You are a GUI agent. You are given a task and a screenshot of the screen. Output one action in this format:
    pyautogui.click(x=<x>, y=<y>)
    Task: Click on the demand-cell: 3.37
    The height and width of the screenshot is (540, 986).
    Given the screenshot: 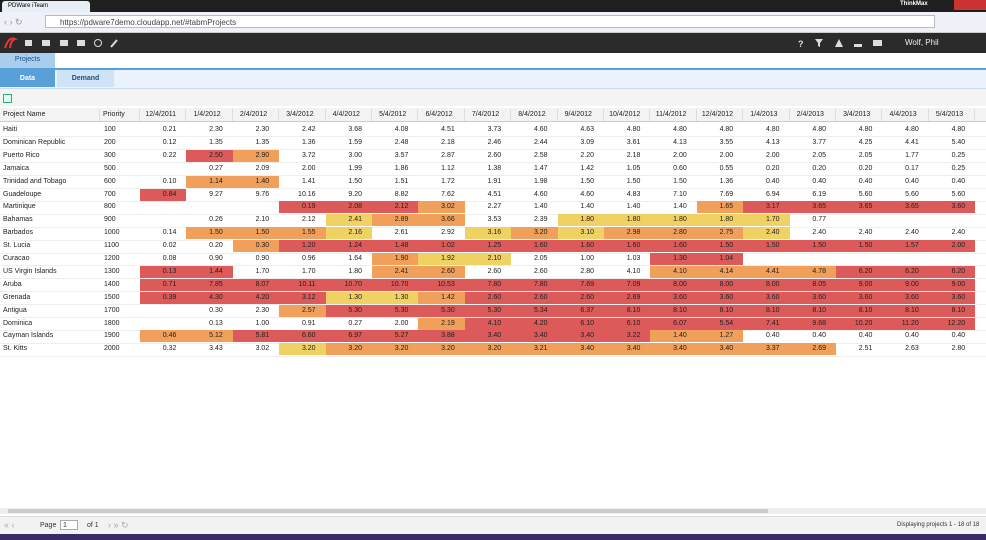 What is the action you would take?
    pyautogui.click(x=766, y=349)
    